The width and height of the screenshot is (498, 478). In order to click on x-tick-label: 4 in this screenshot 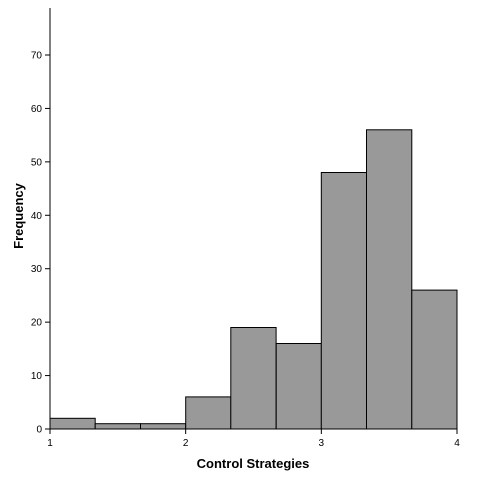, I will do `click(457, 443)`.